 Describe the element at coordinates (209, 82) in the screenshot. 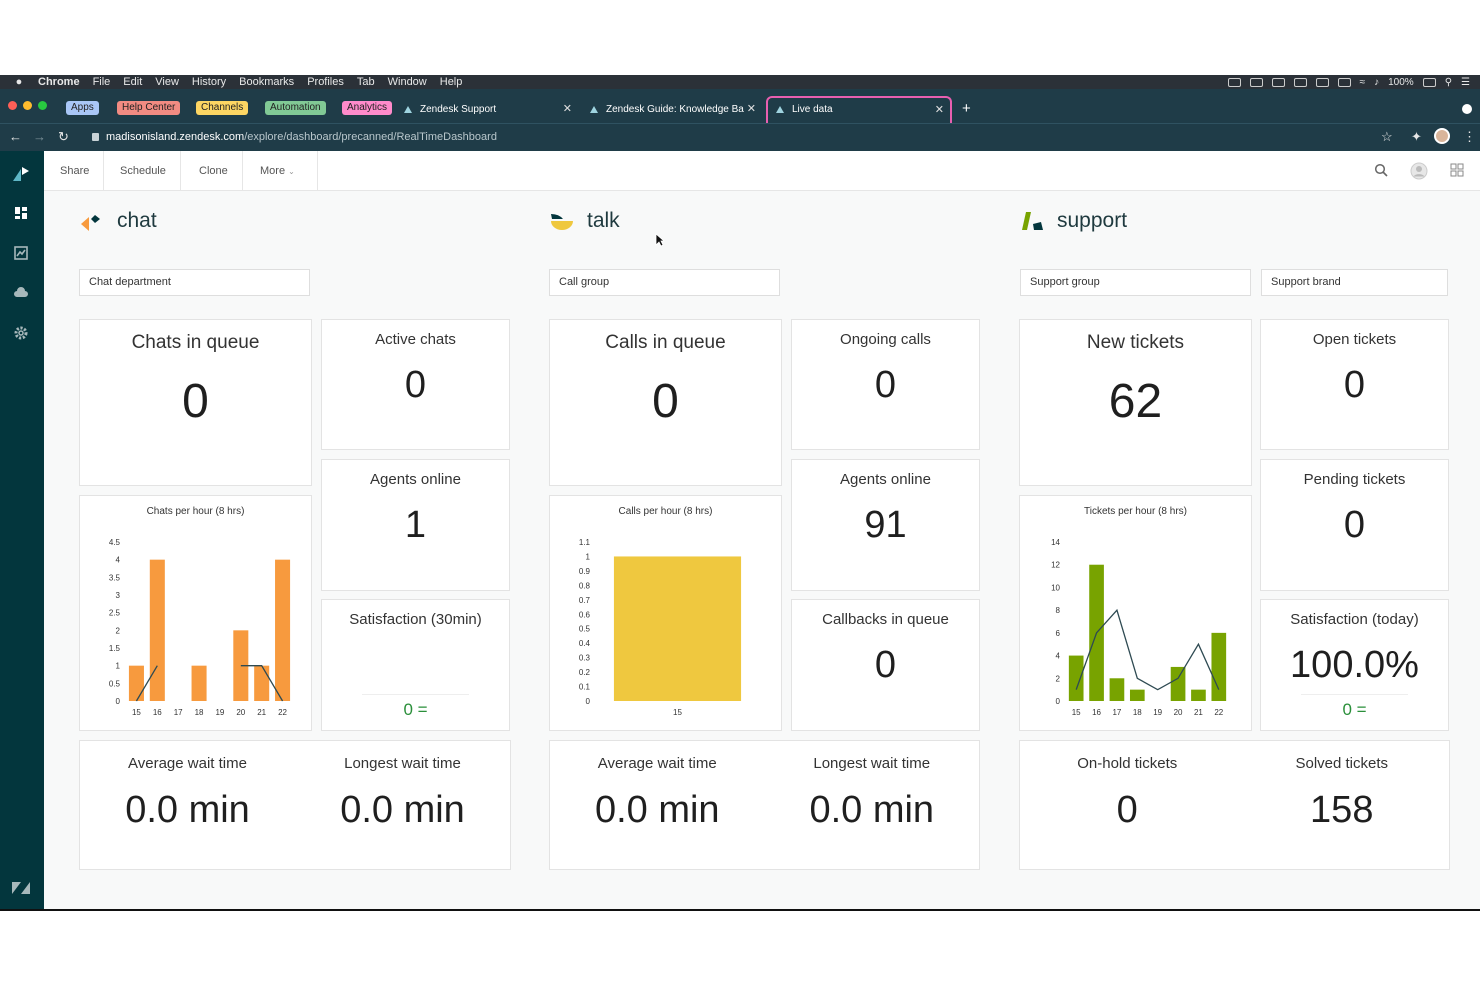

I see `menu-history: History` at that location.